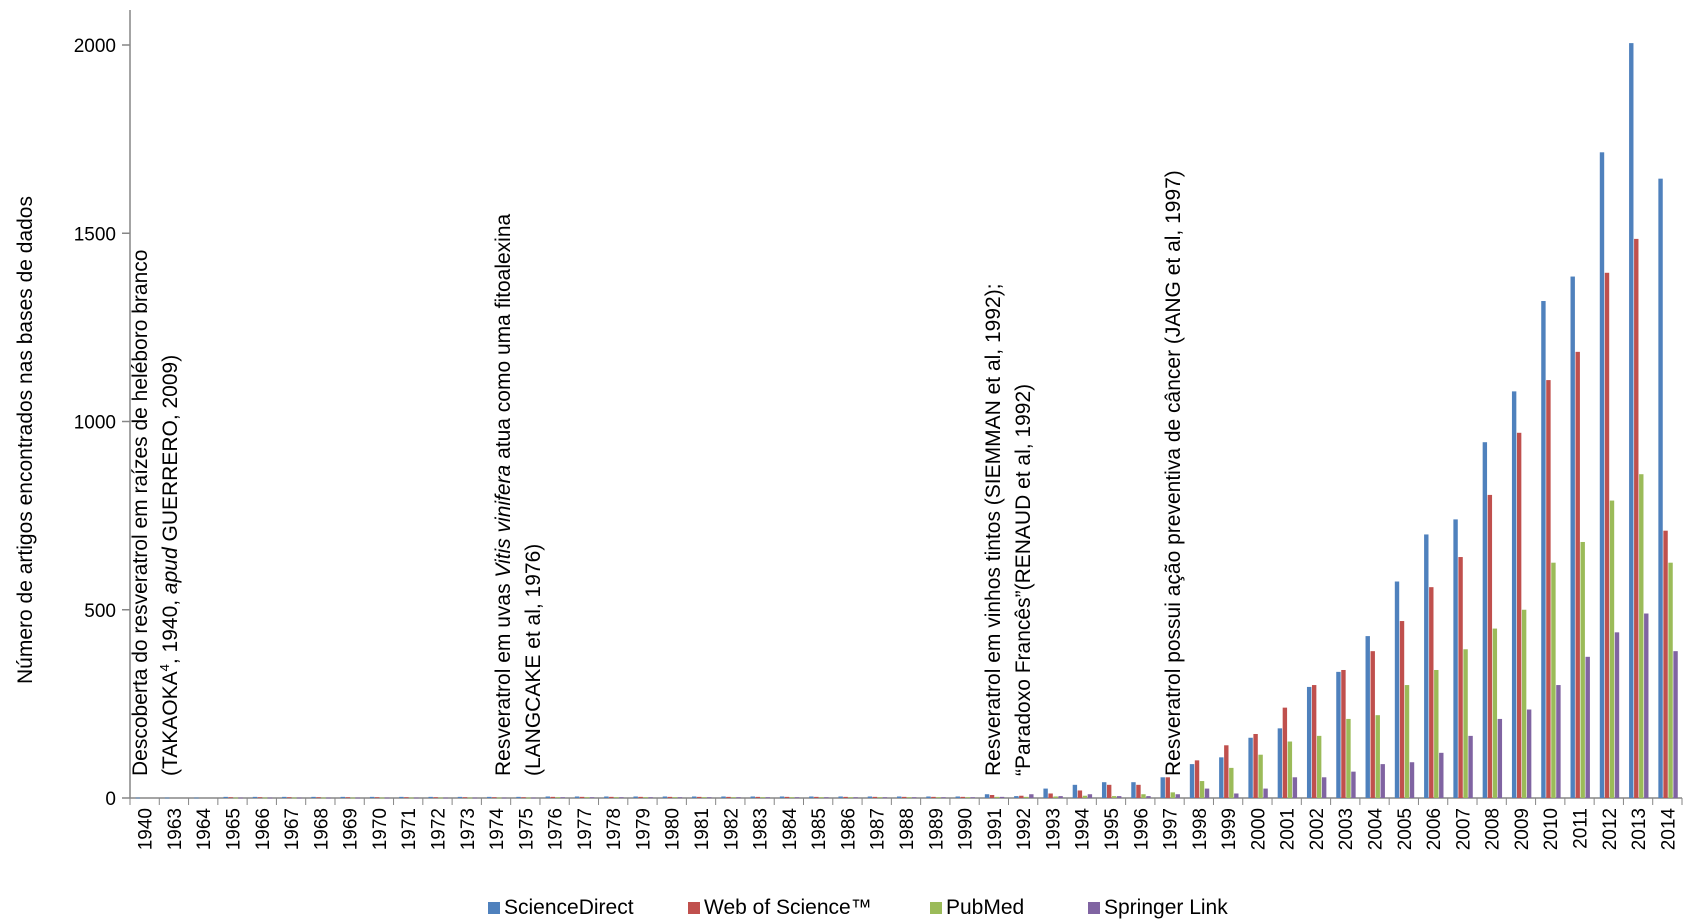  What do you see at coordinates (1463, 829) in the screenshot?
I see `x-tick-label: 2007` at bounding box center [1463, 829].